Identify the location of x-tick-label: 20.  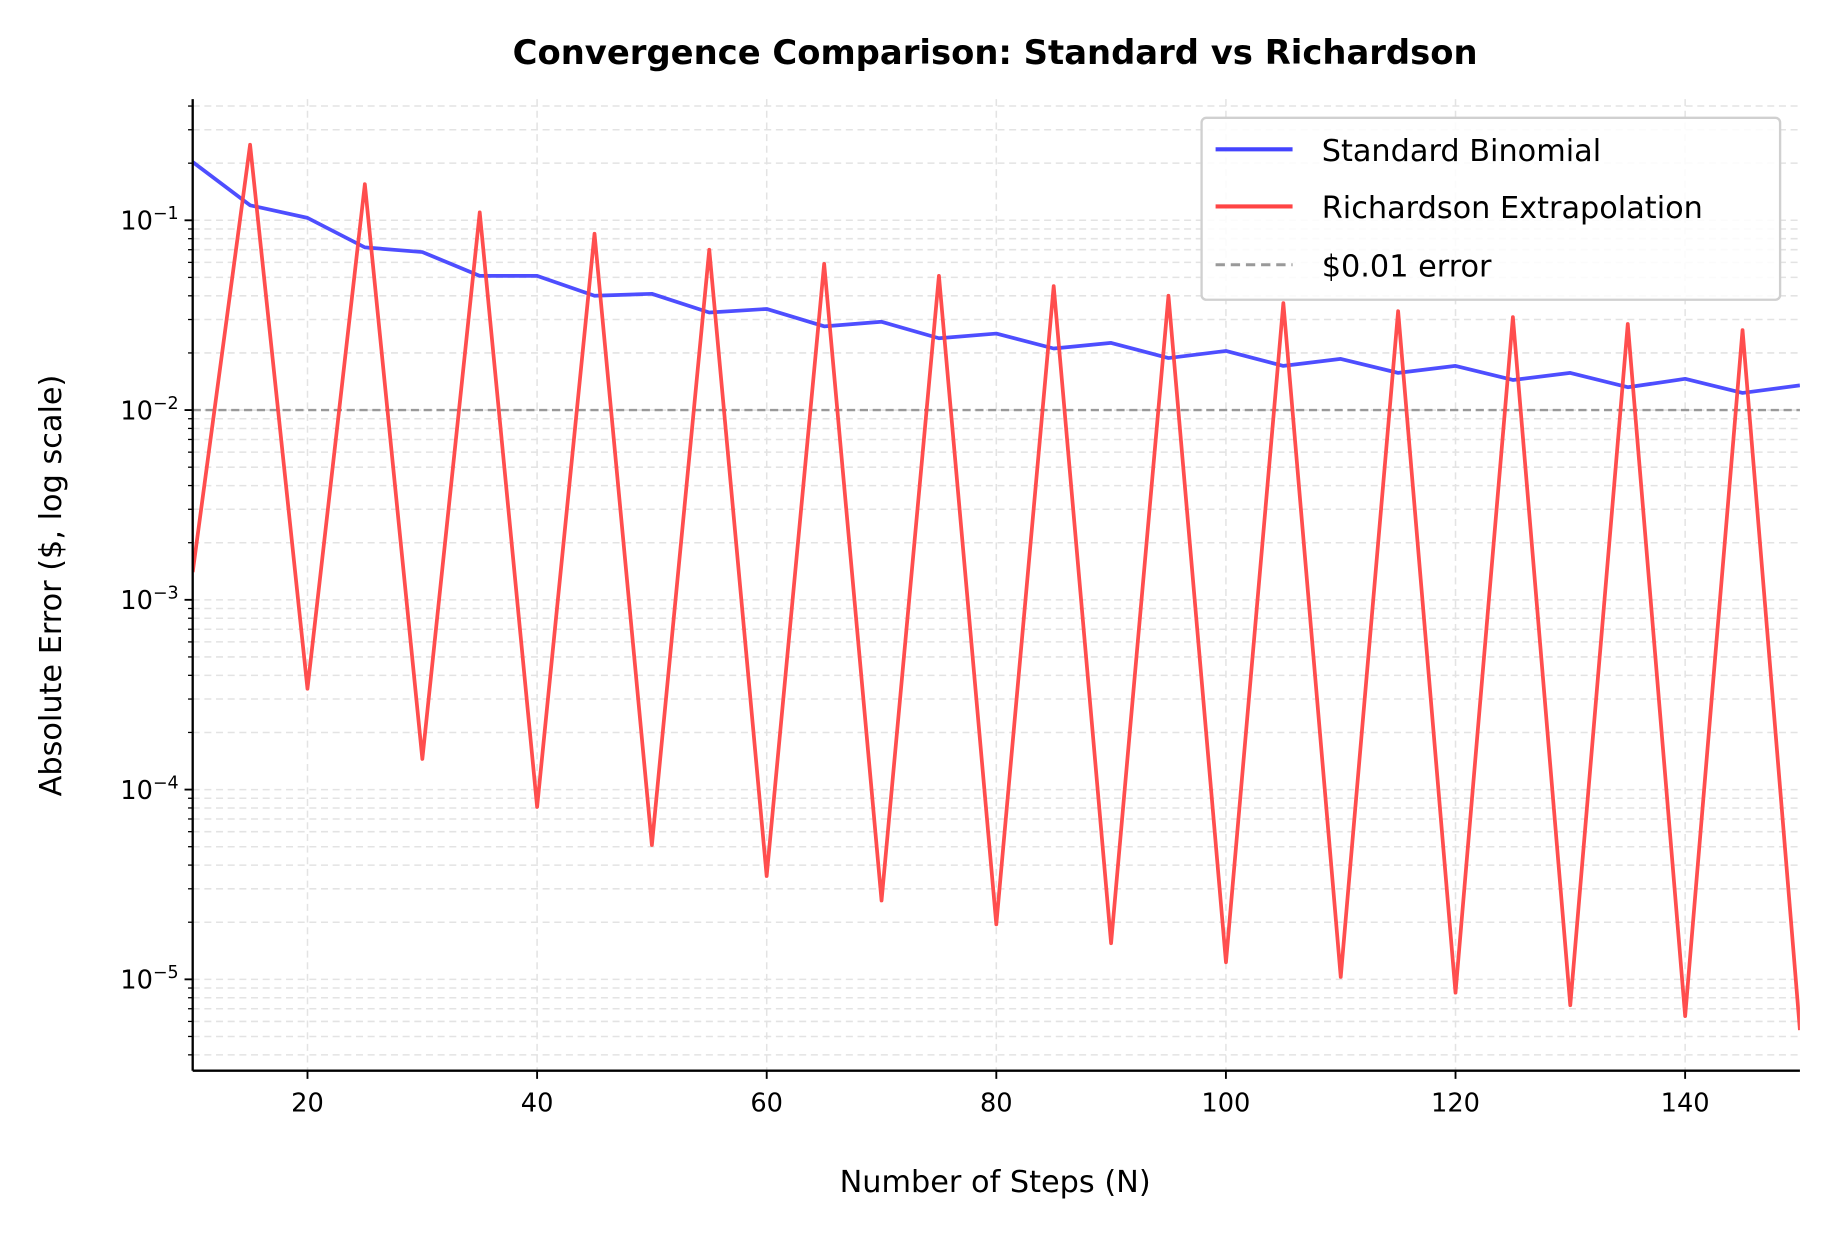
(307, 1104).